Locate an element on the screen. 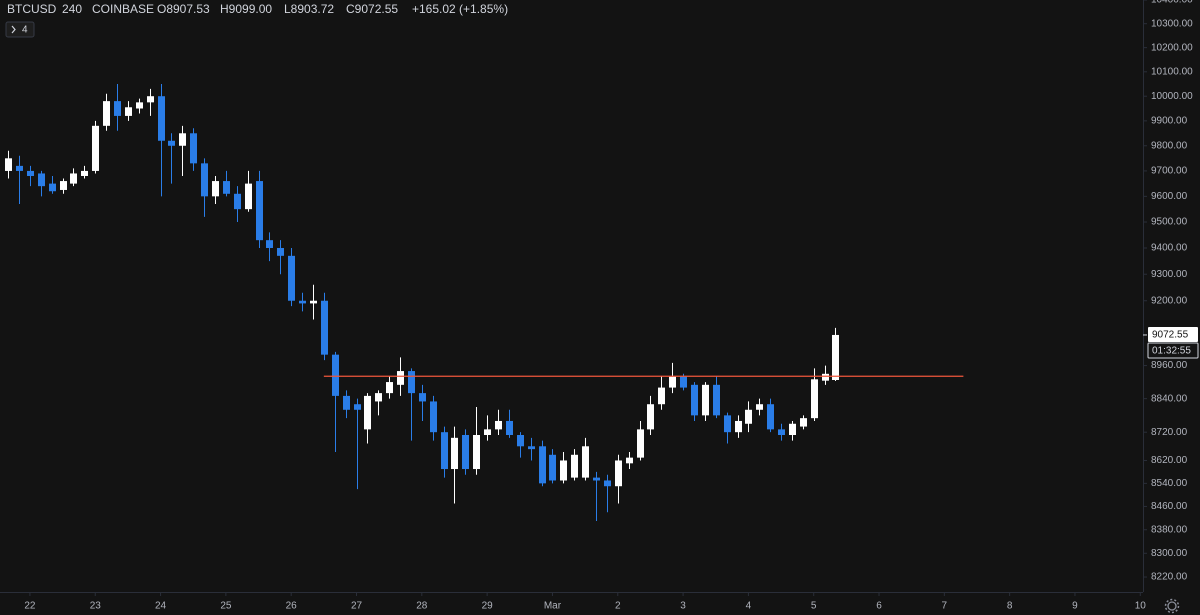  ohlc-open: O8907.53 is located at coordinates (183, 9).